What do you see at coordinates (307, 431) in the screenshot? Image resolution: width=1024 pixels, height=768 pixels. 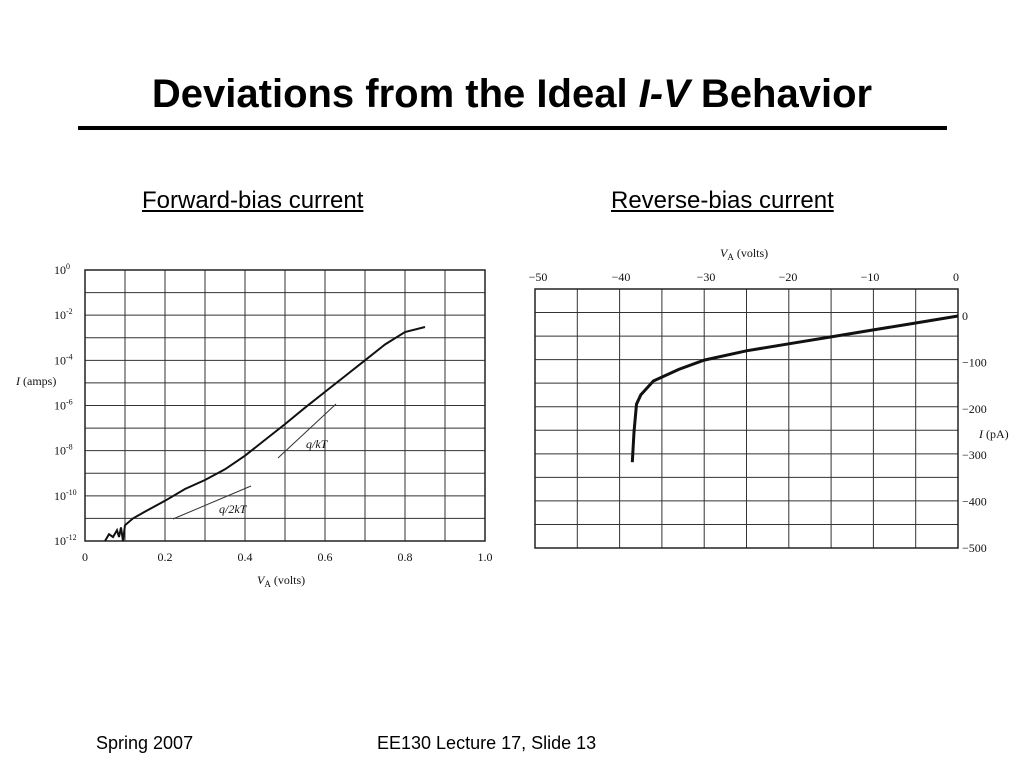 I see `q-over-kt-reference-line` at bounding box center [307, 431].